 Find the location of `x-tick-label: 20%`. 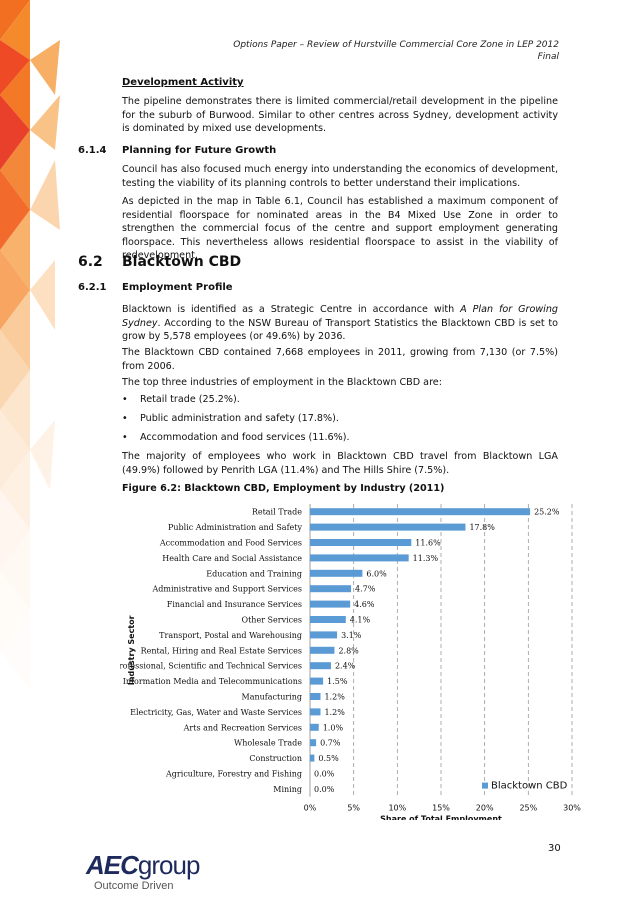

x-tick-label: 20% is located at coordinates (485, 808).